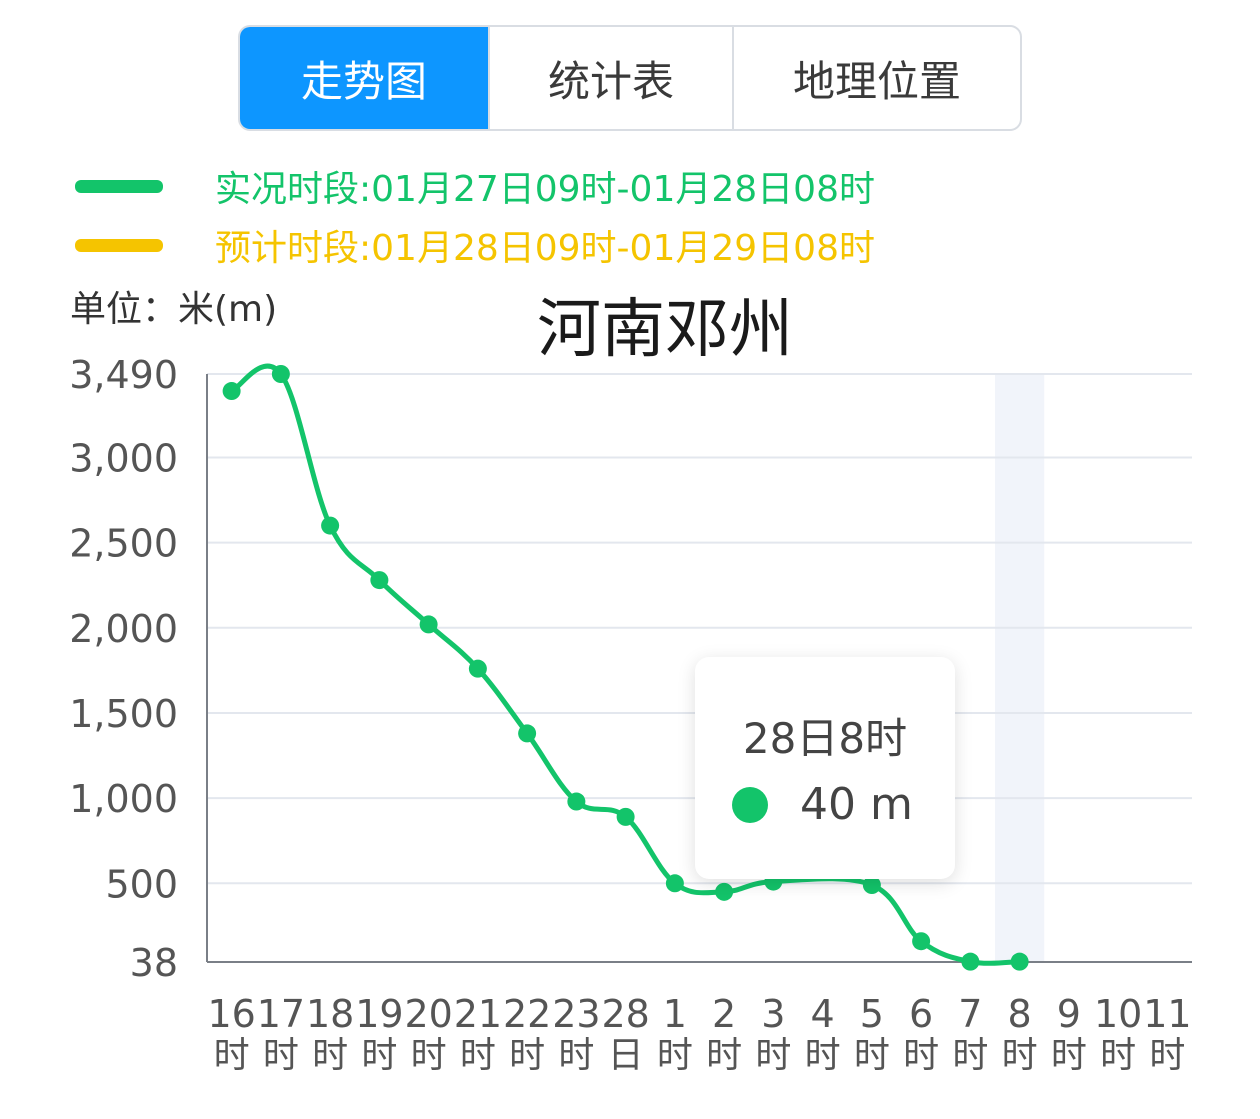 This screenshot has width=1260, height=1119. I want to click on view-tabs: 走势图 统计表 地理位置, so click(630, 78).